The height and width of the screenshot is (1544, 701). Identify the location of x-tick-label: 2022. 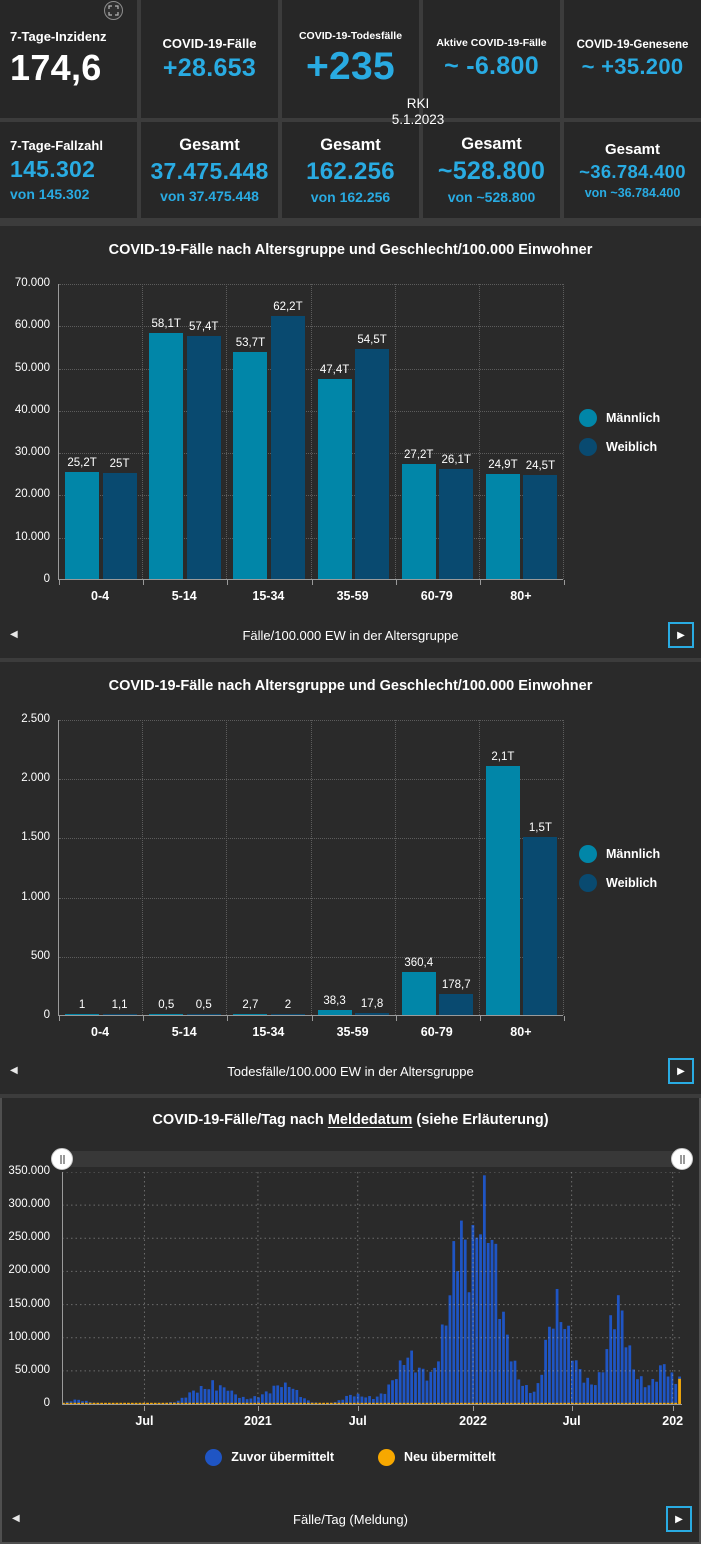
(473, 1421).